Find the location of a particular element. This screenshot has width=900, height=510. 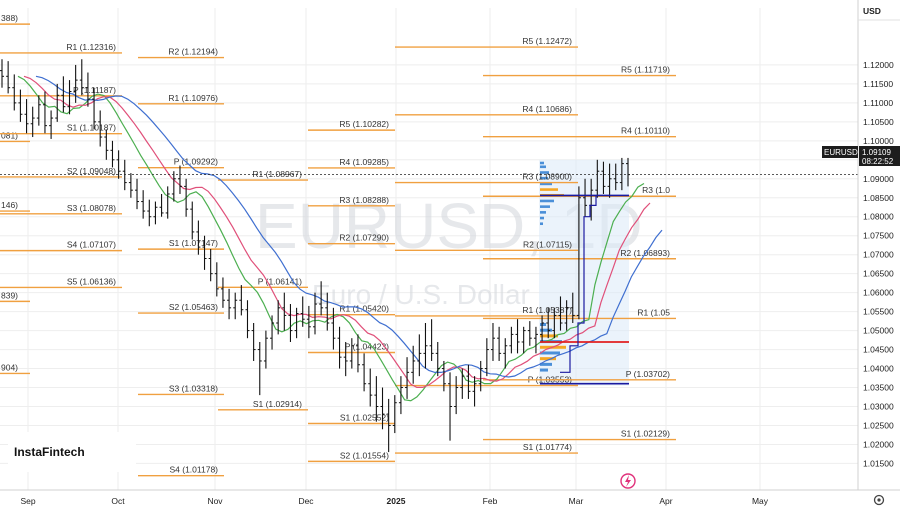

pivot-label: S4 (1.01178) is located at coordinates (193, 470).